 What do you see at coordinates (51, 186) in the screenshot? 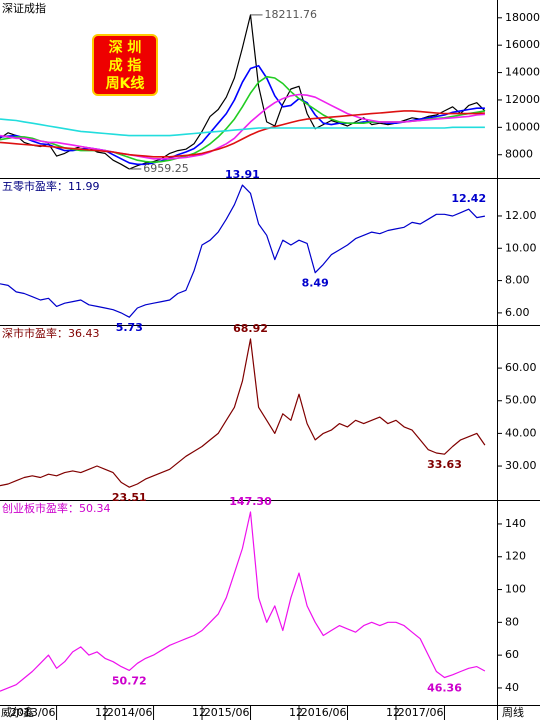
I see `panel-title: 五零市盈率：11.99` at bounding box center [51, 186].